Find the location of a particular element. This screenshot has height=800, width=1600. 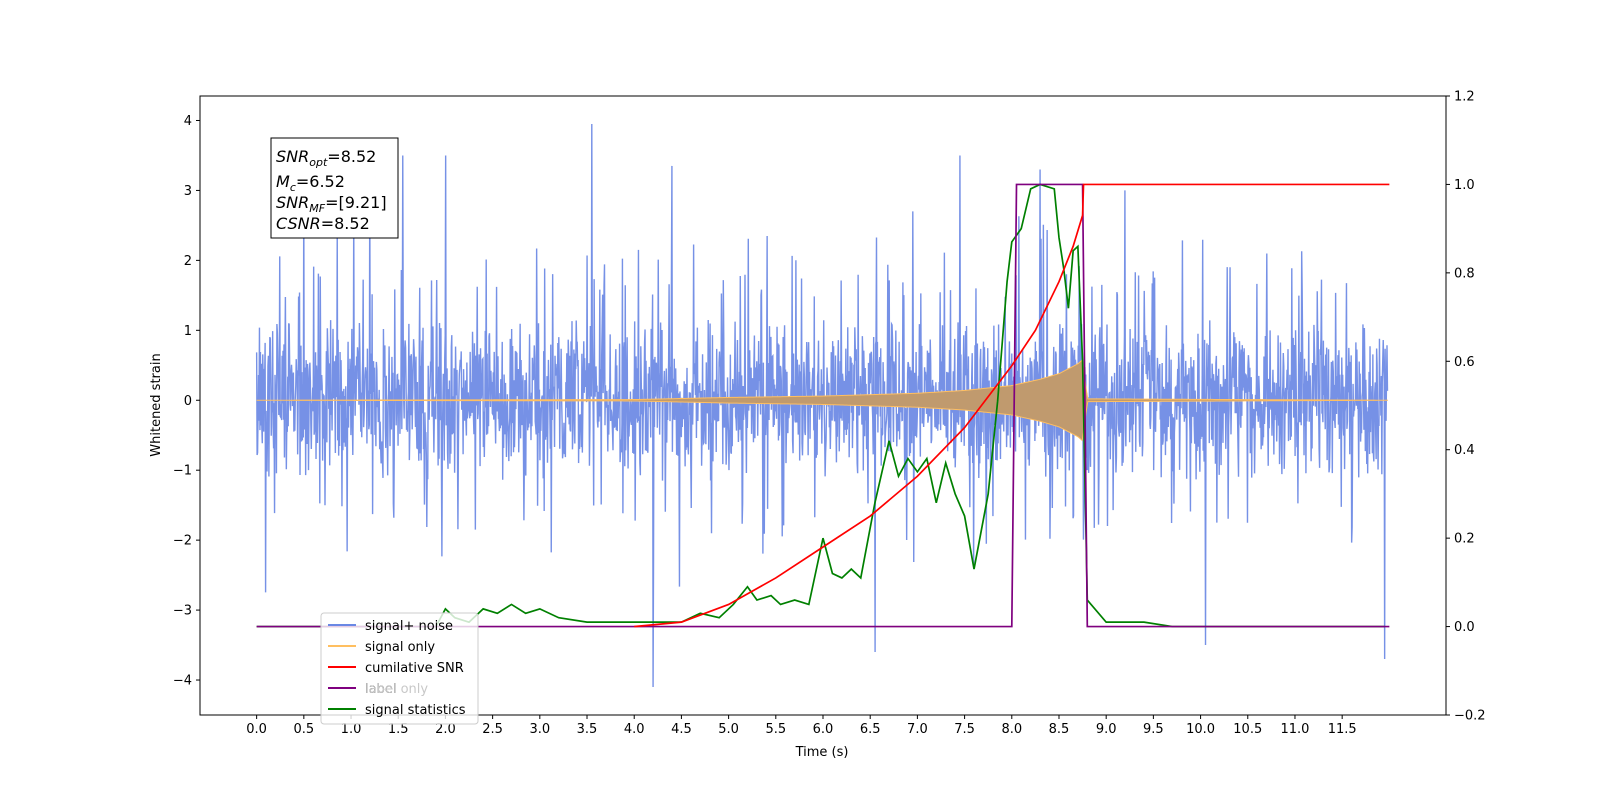

y-tick-label: −4 is located at coordinates (182, 681).